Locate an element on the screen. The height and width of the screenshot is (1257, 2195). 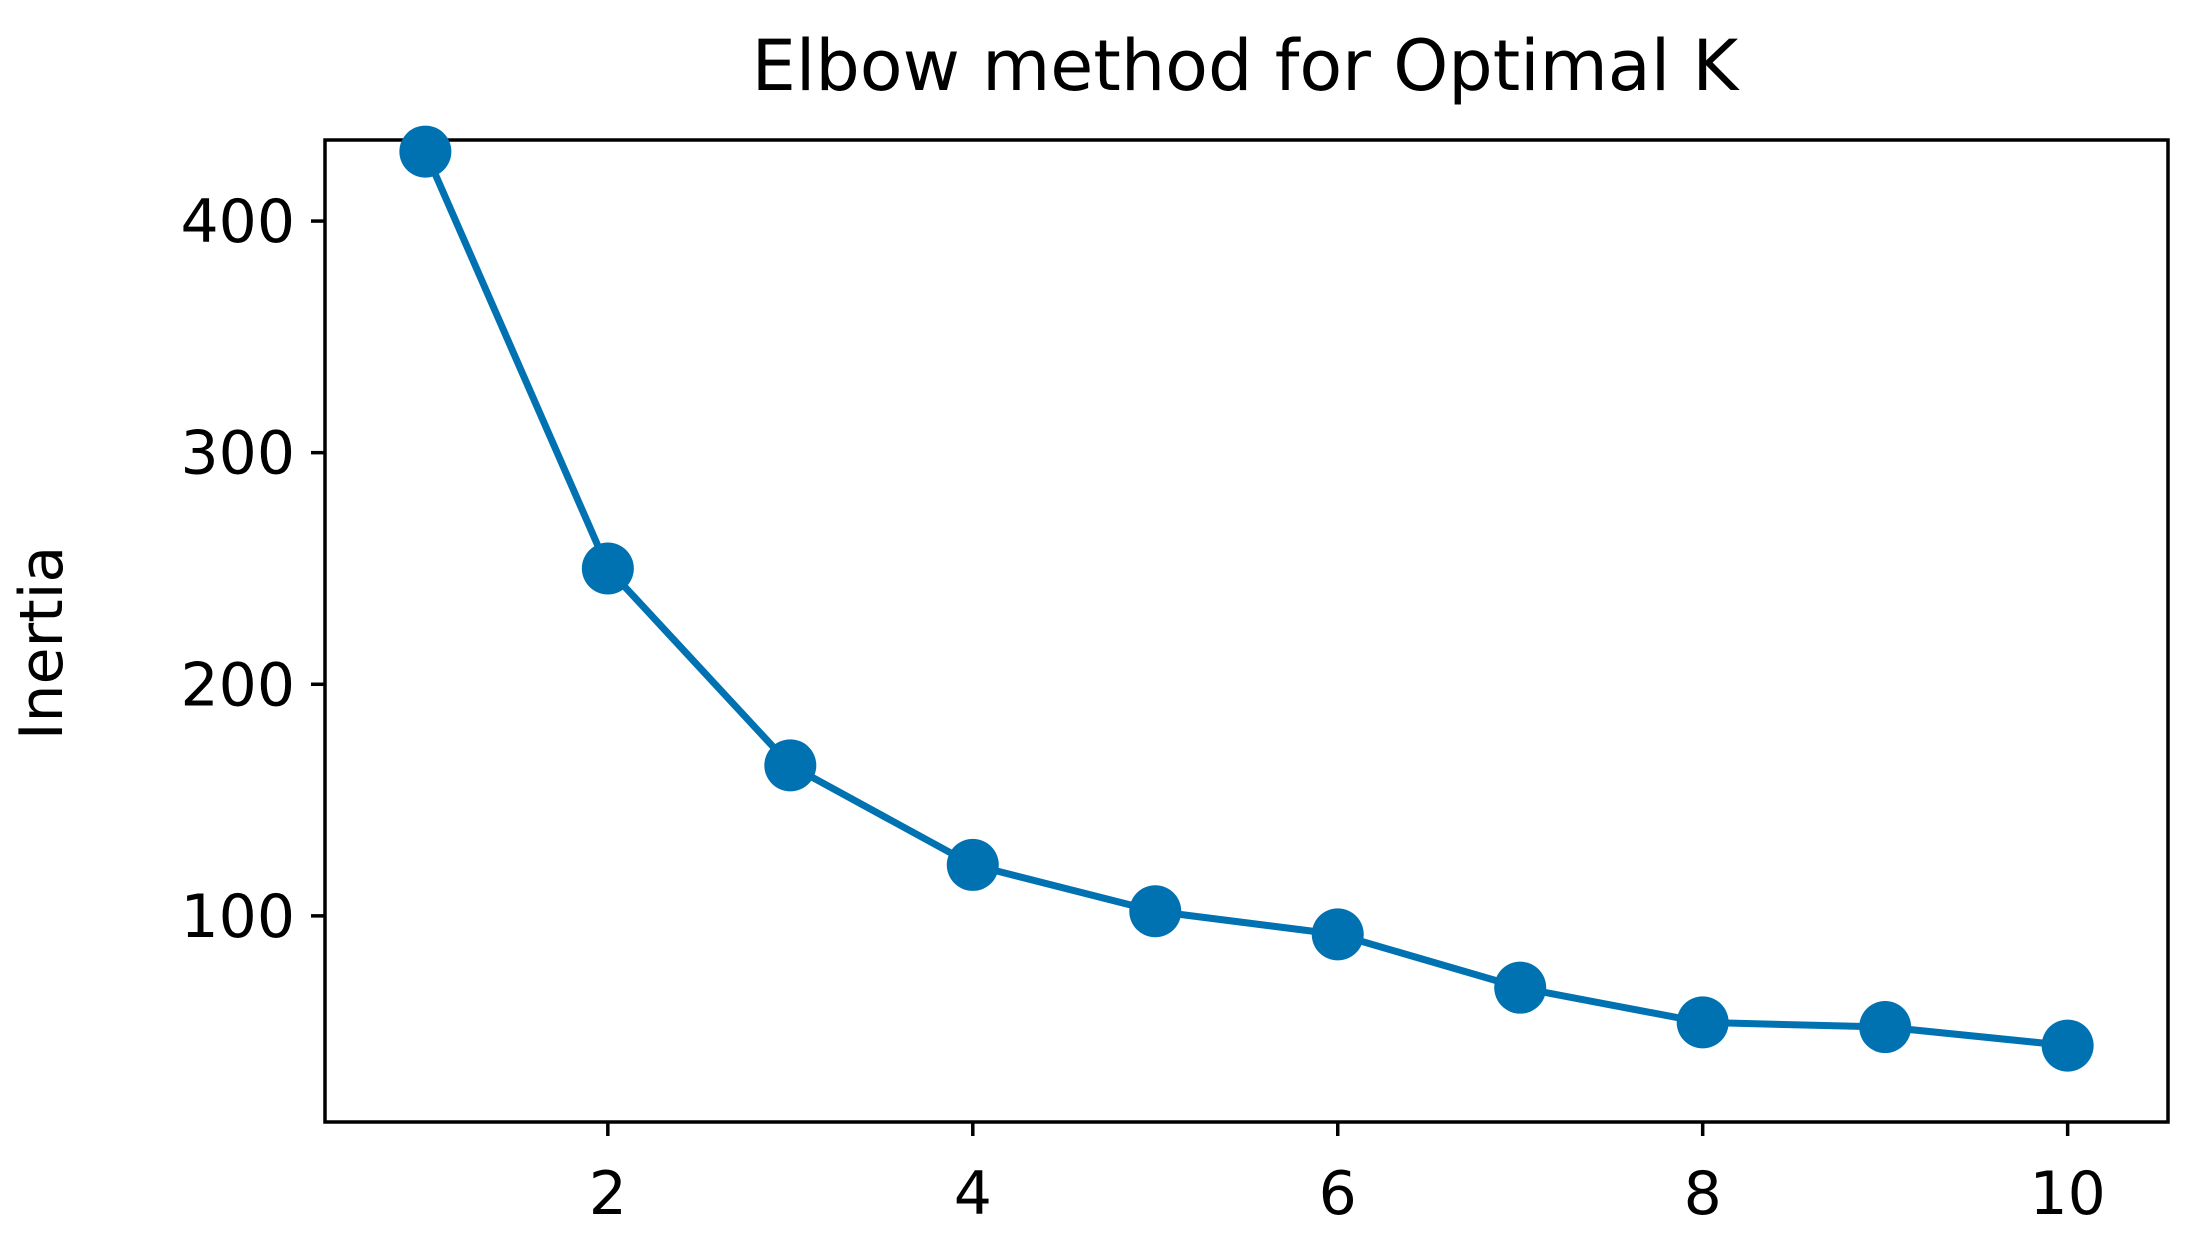
x-tick-label-10: 10 is located at coordinates (2067, 1194).